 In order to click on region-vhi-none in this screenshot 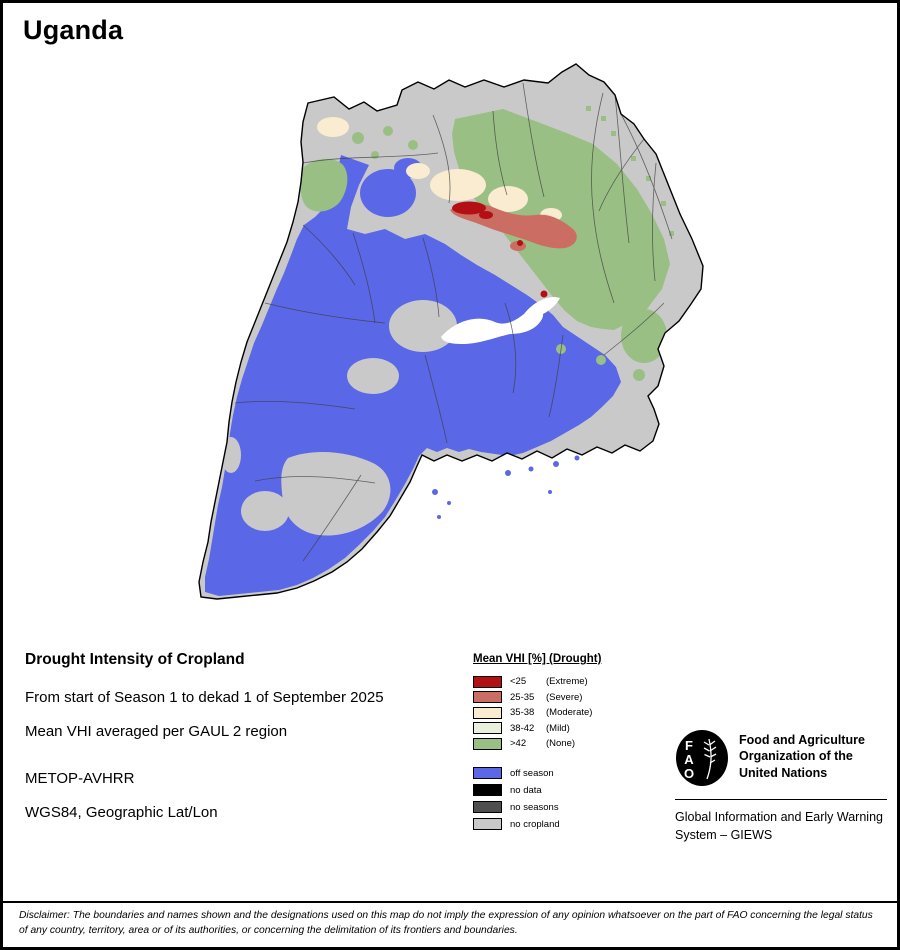, I will do `click(487, 243)`.